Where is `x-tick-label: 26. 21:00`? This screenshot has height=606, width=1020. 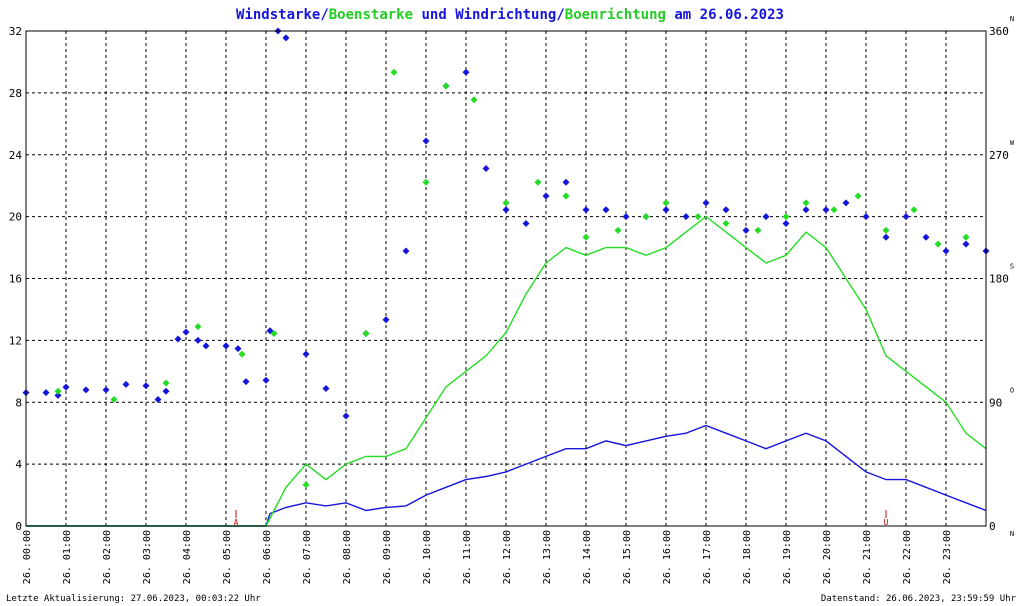
x-tick-label: 26. 21:00 is located at coordinates (867, 557).